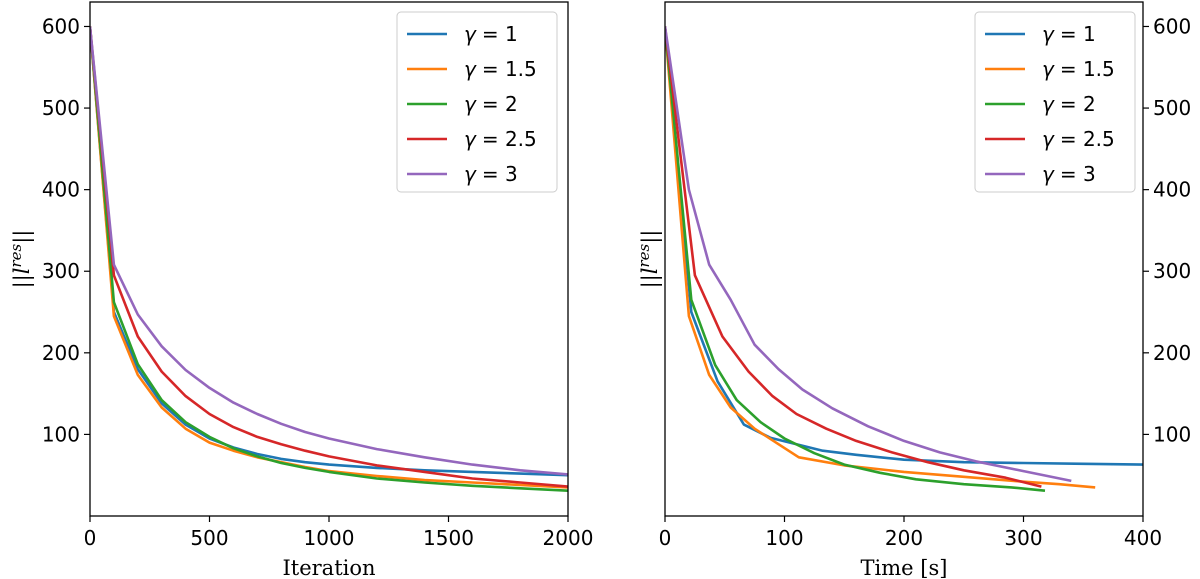 This screenshot has height=579, width=1200. What do you see at coordinates (1143, 538) in the screenshot?
I see `x-tick-label: 400` at bounding box center [1143, 538].